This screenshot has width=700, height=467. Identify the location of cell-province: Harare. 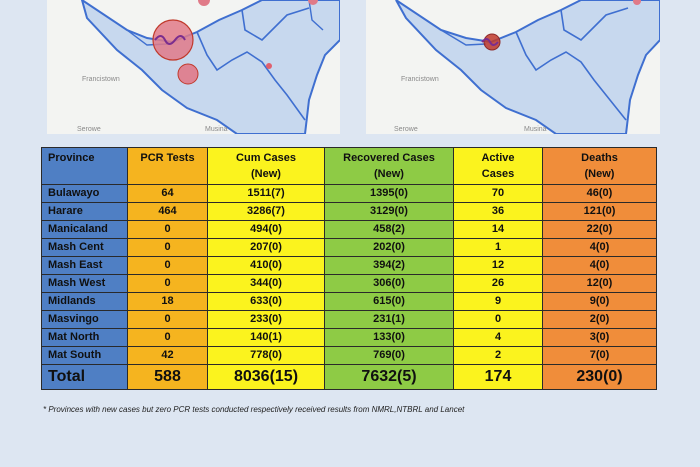
(84, 211).